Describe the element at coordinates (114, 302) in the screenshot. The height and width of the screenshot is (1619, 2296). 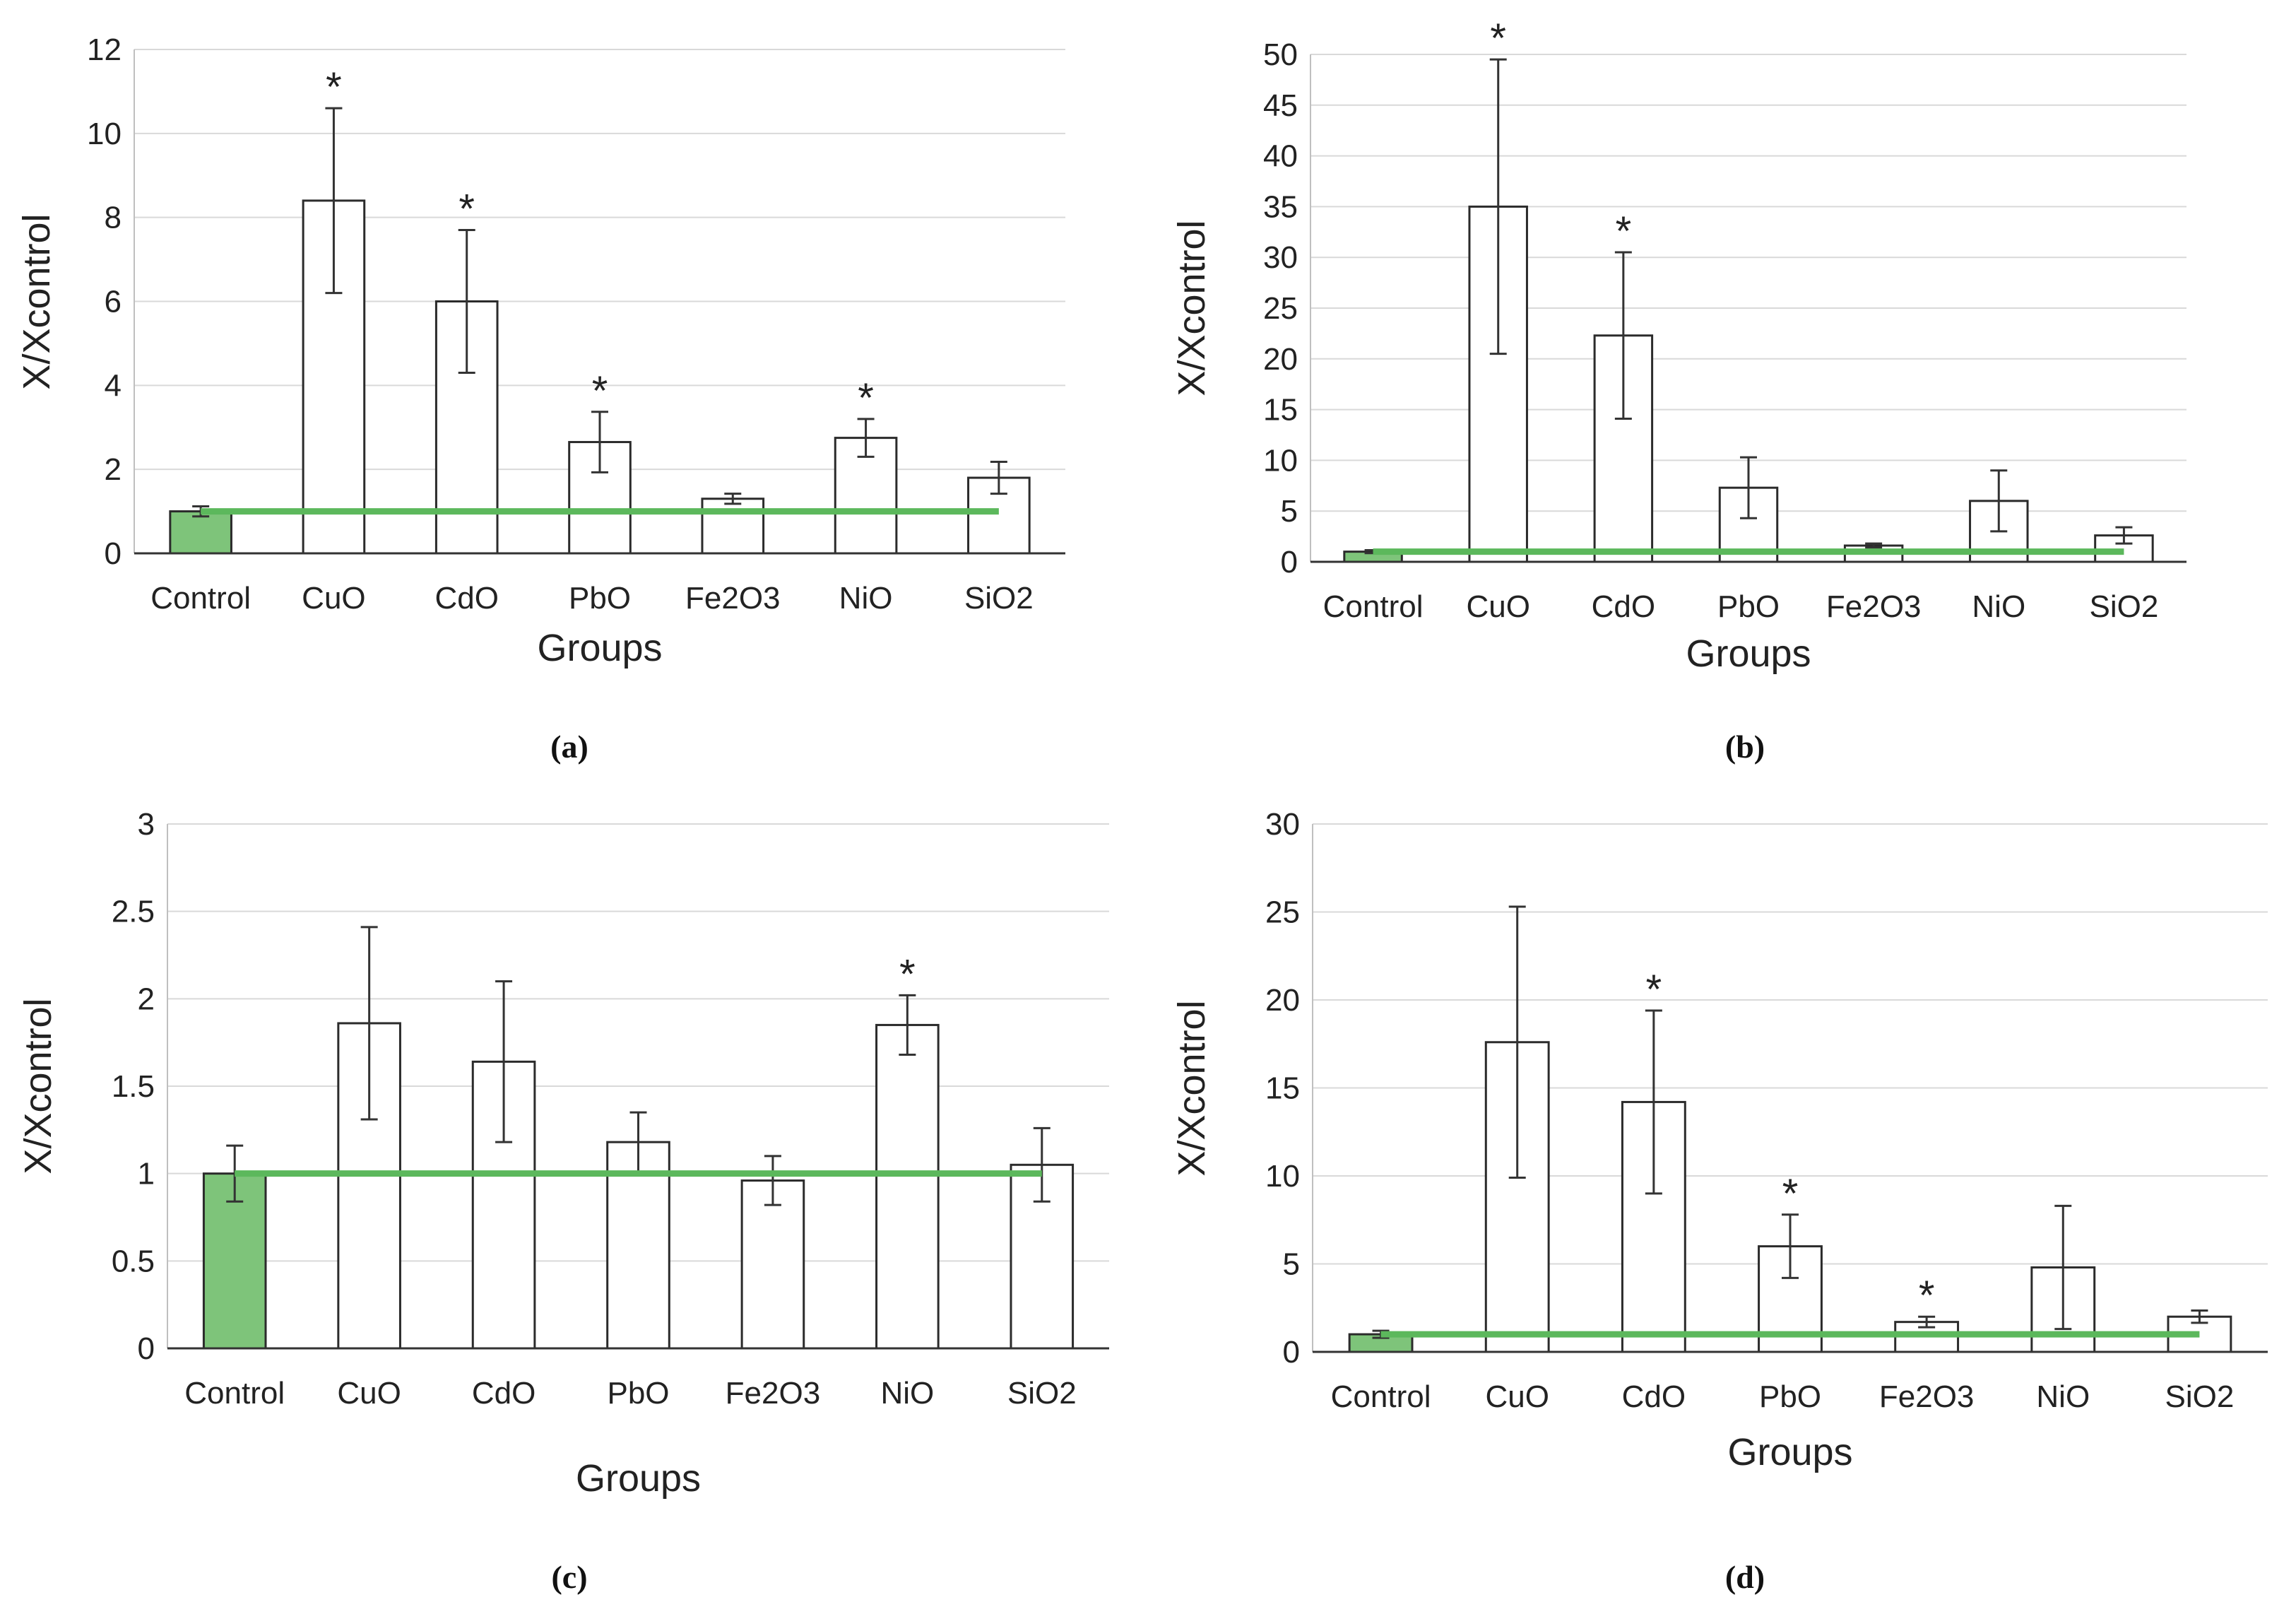
I see `y-tick-label: 6` at that location.